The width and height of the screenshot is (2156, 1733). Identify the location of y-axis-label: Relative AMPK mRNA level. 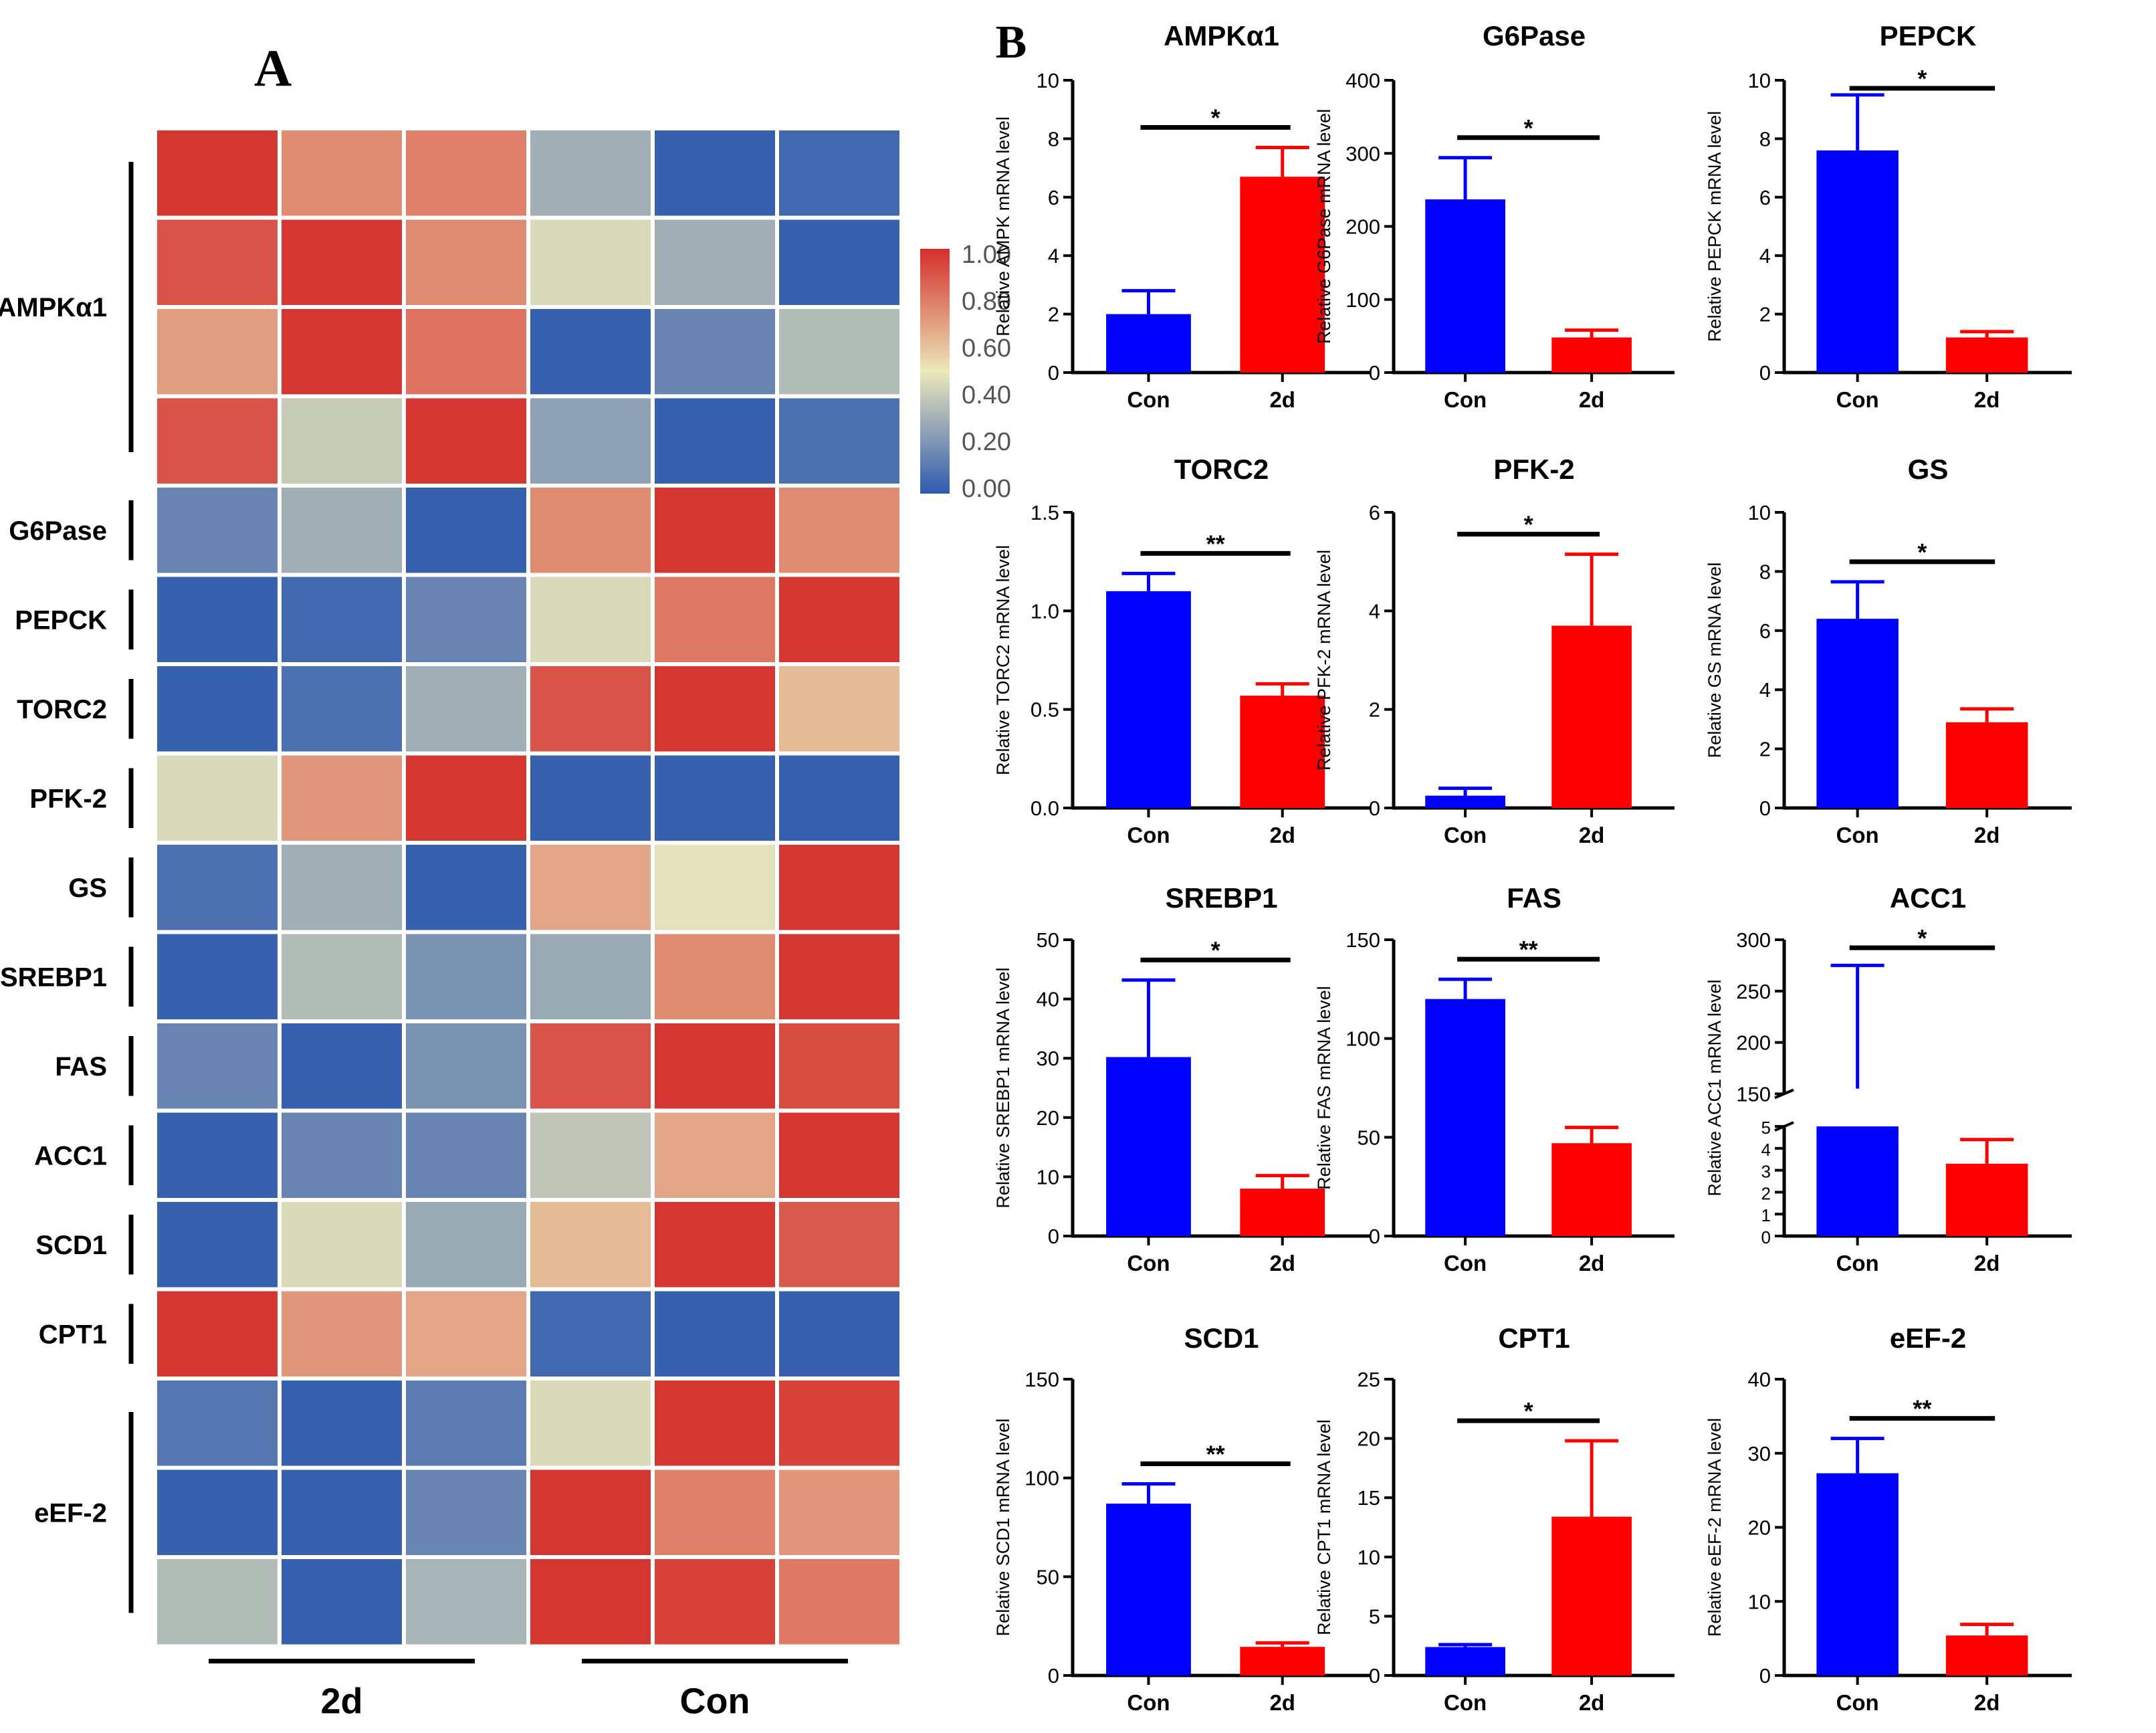
(1003, 226).